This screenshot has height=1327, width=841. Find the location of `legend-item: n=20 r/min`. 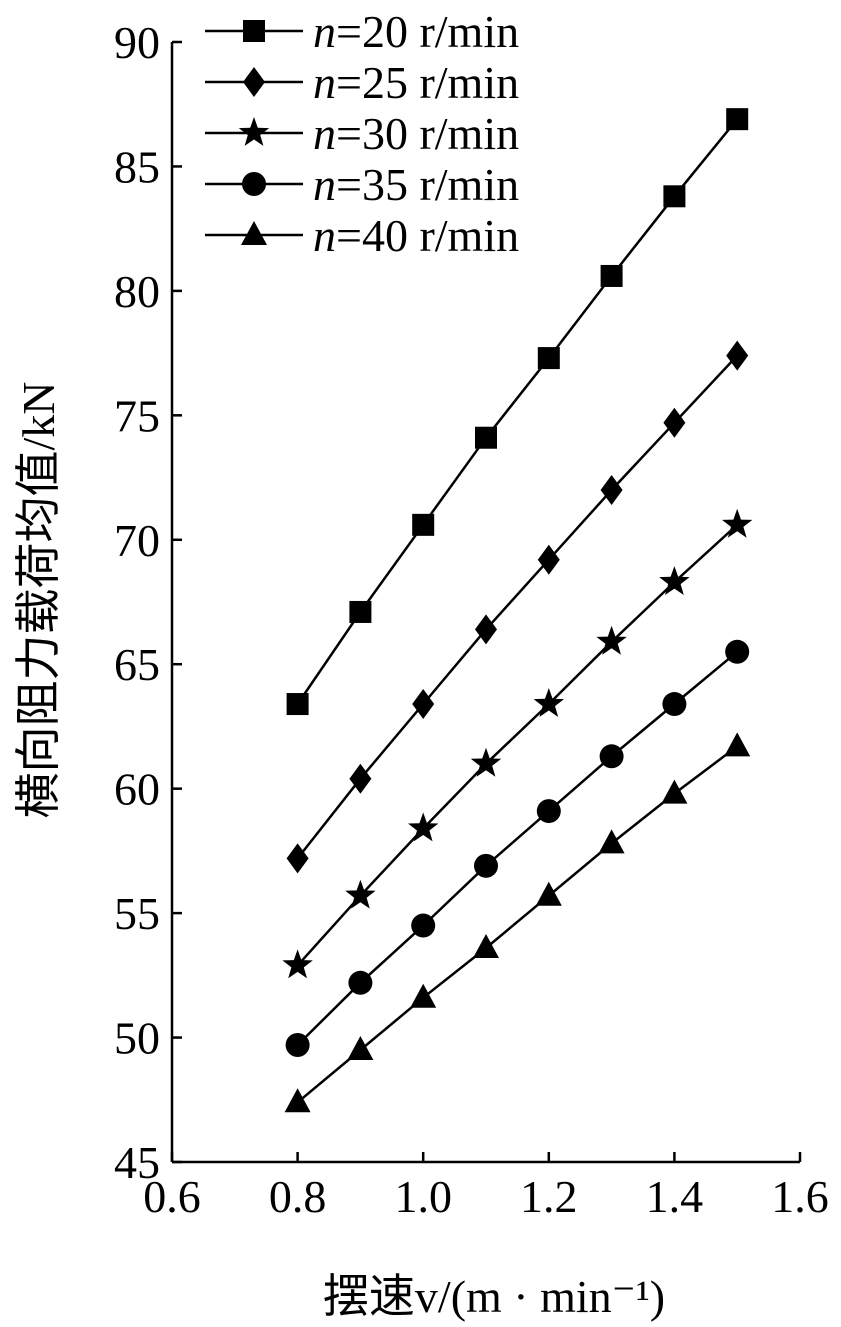

legend-item: n=20 r/min is located at coordinates (362, 31).